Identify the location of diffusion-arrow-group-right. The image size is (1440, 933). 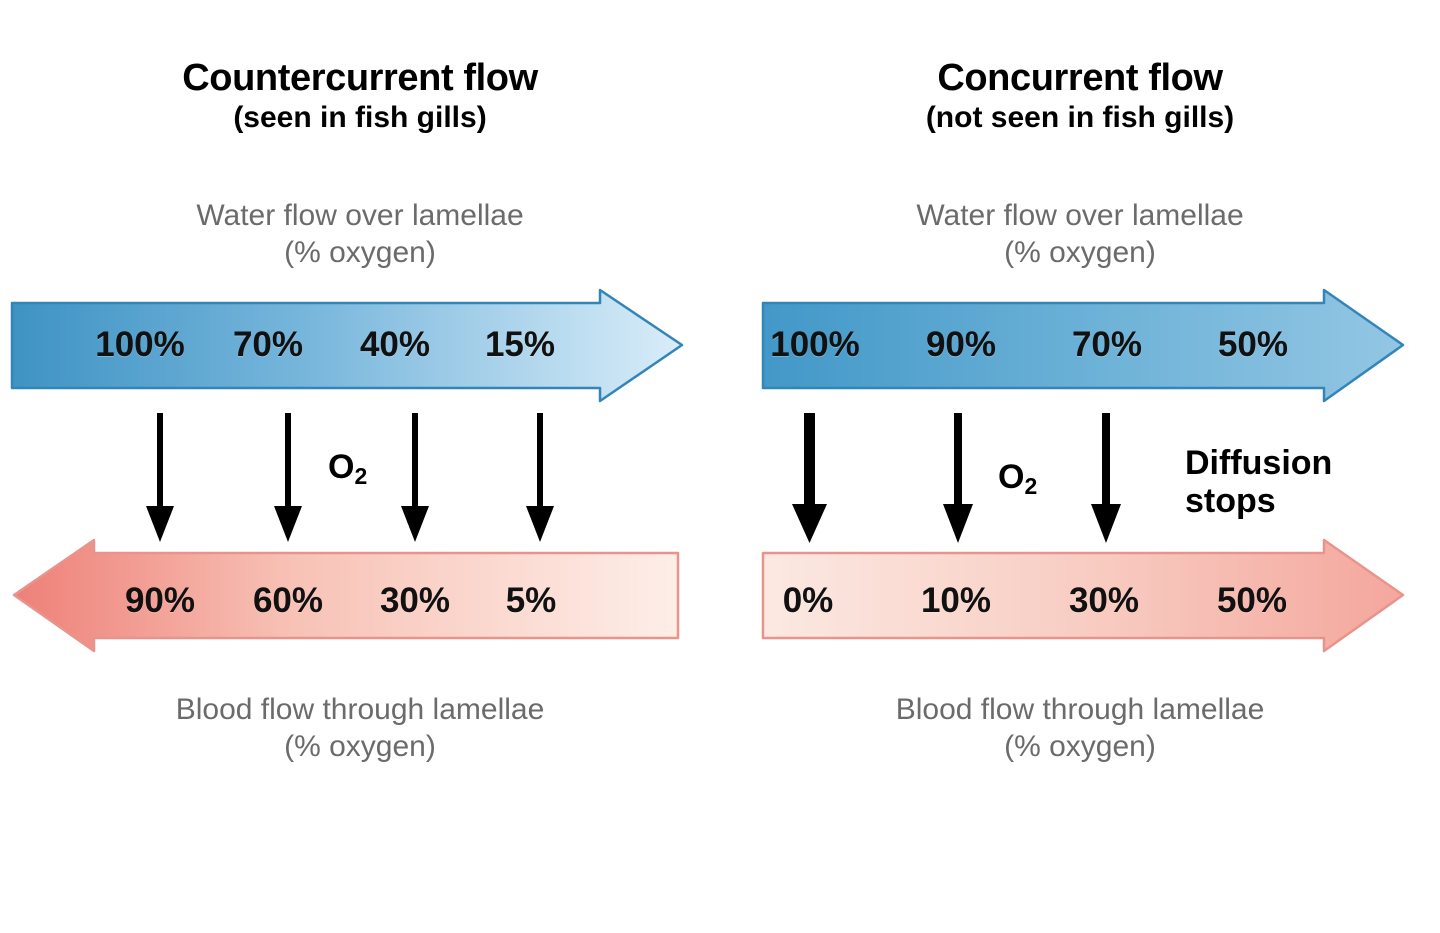
(956, 478).